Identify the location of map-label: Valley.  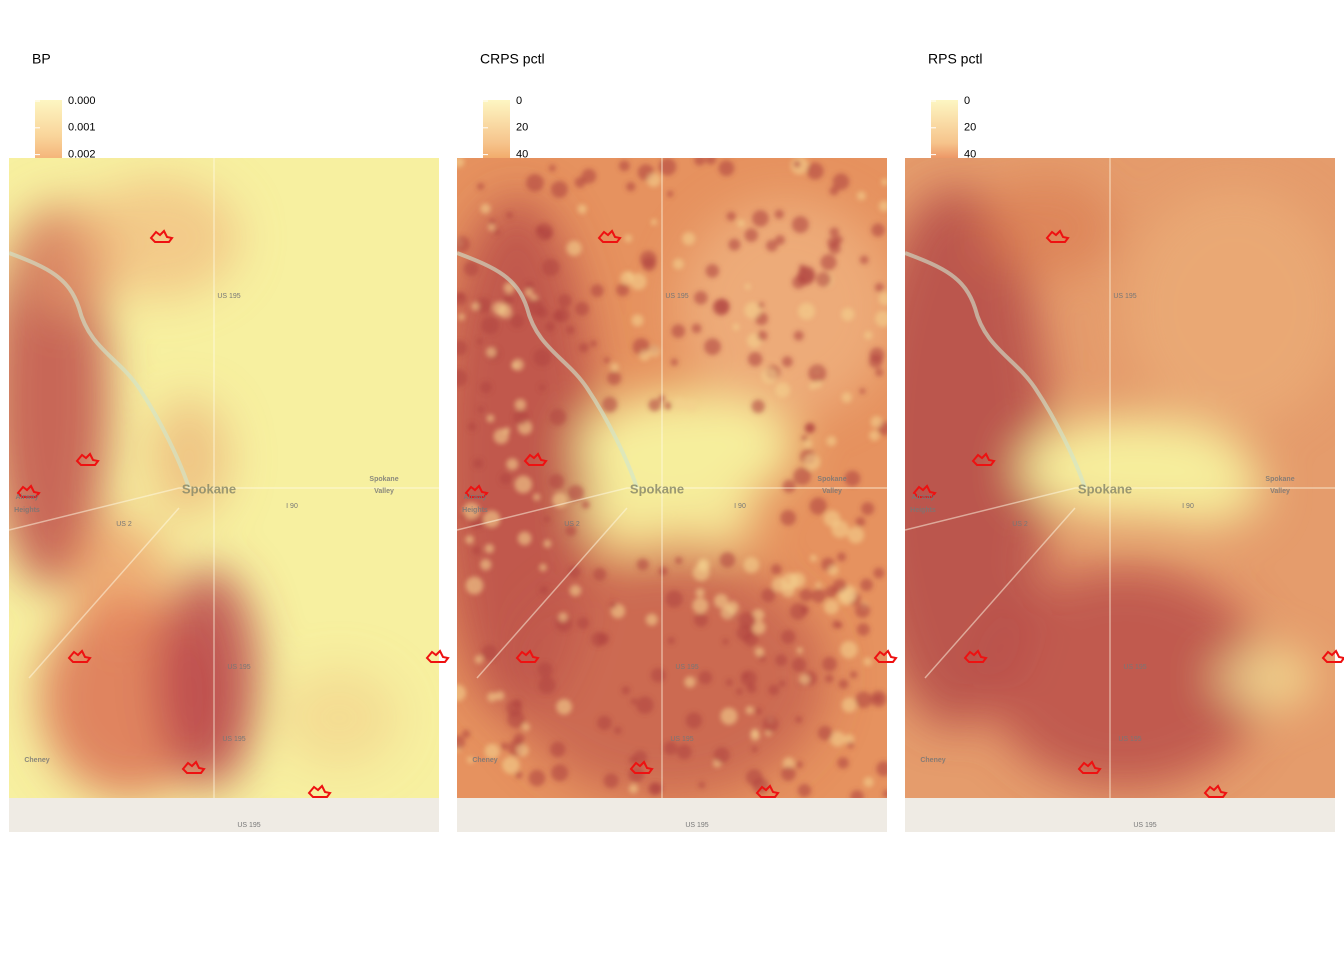
(384, 491).